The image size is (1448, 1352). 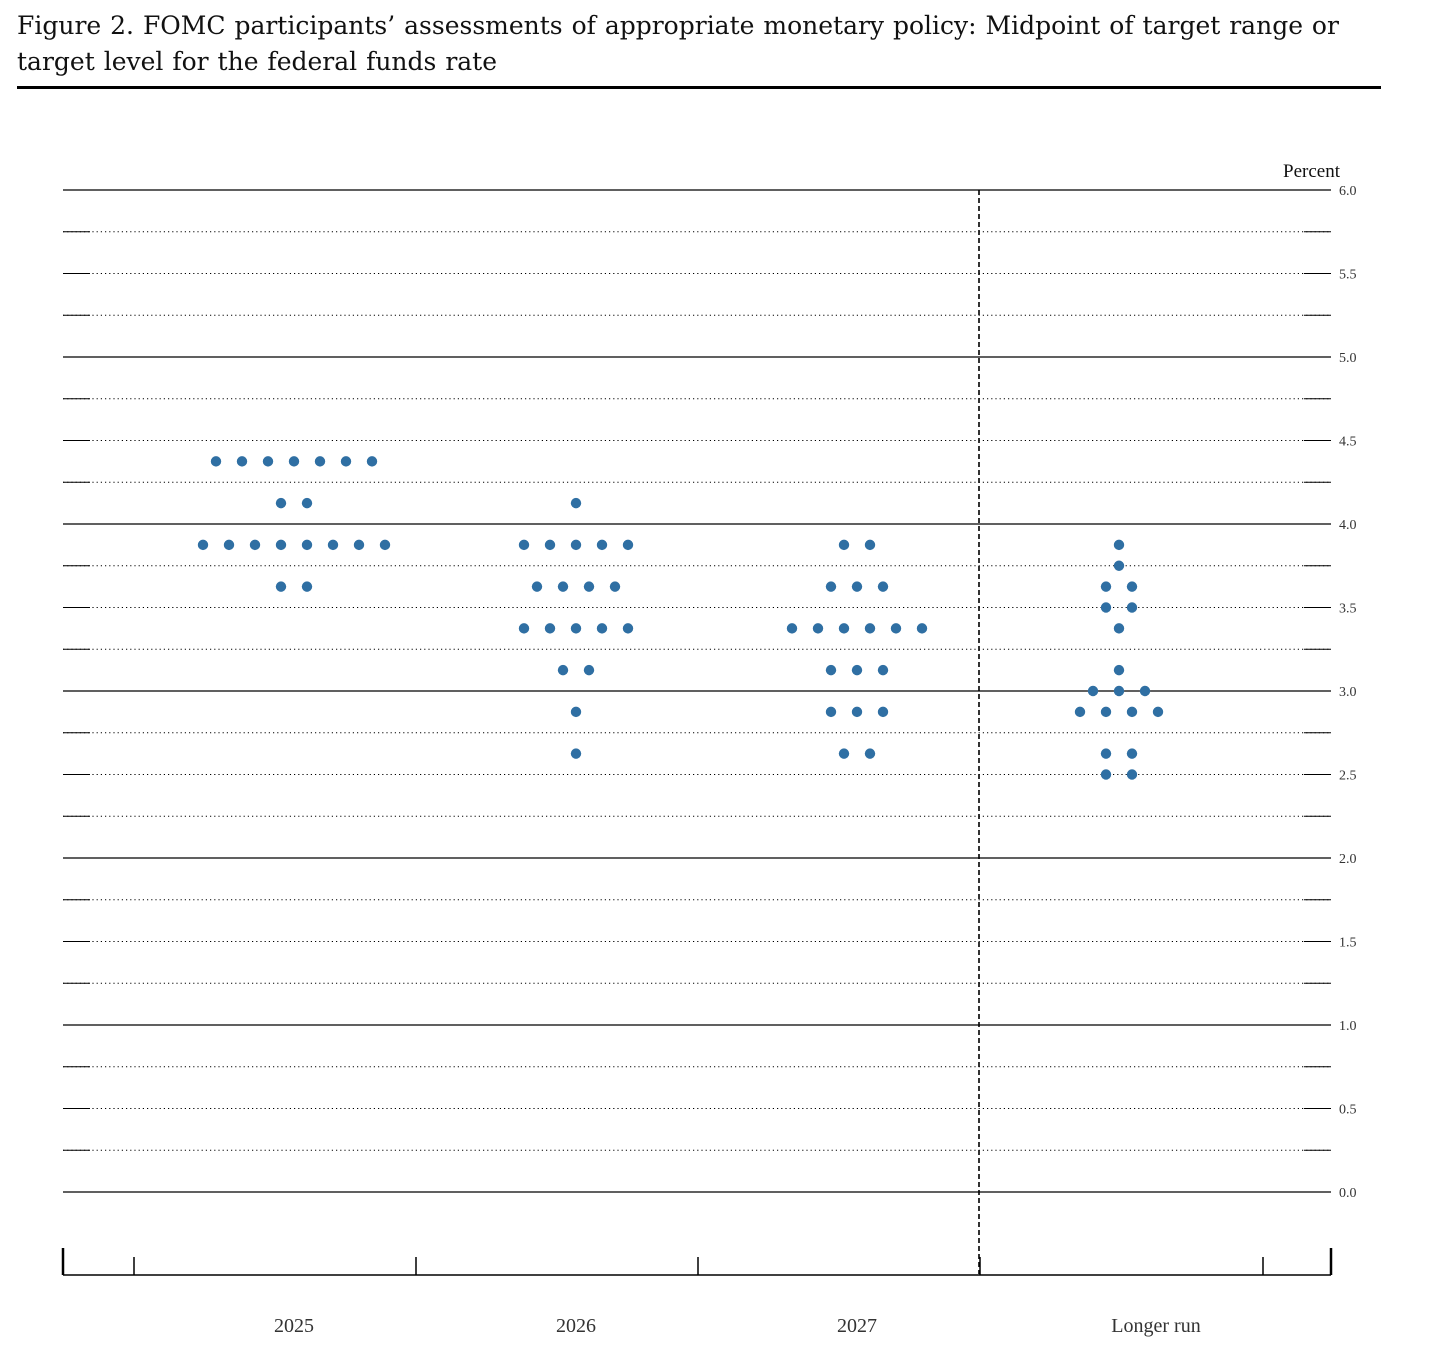 I want to click on y-tick-label: 1.0, so click(x=1348, y=1026).